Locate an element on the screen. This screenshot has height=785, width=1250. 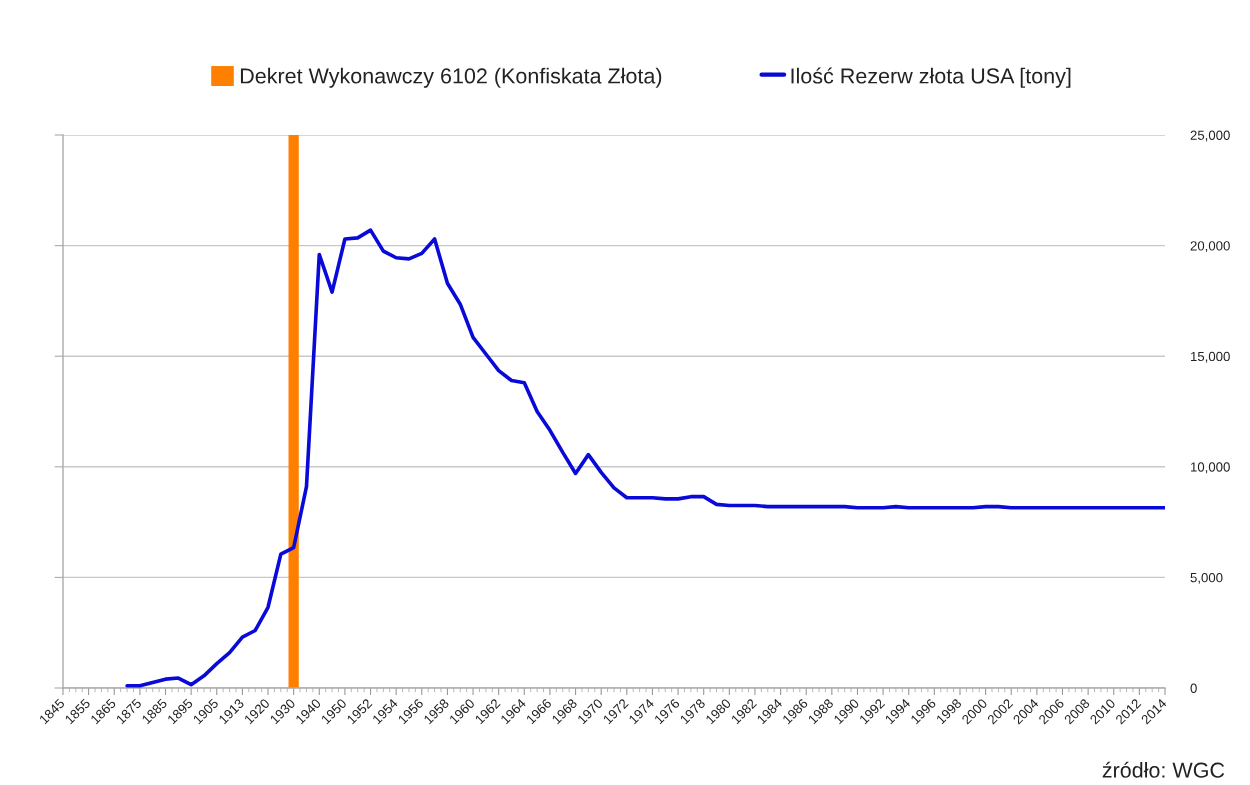
y-tick-label: 20,000 is located at coordinates (1210, 247).